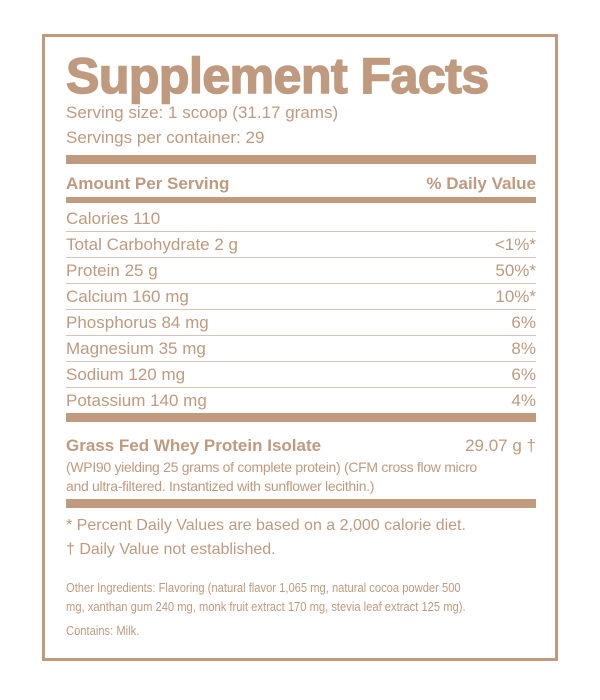  I want to click on ingredient-name: Grass Fed Whey Protein Isolate, so click(194, 445).